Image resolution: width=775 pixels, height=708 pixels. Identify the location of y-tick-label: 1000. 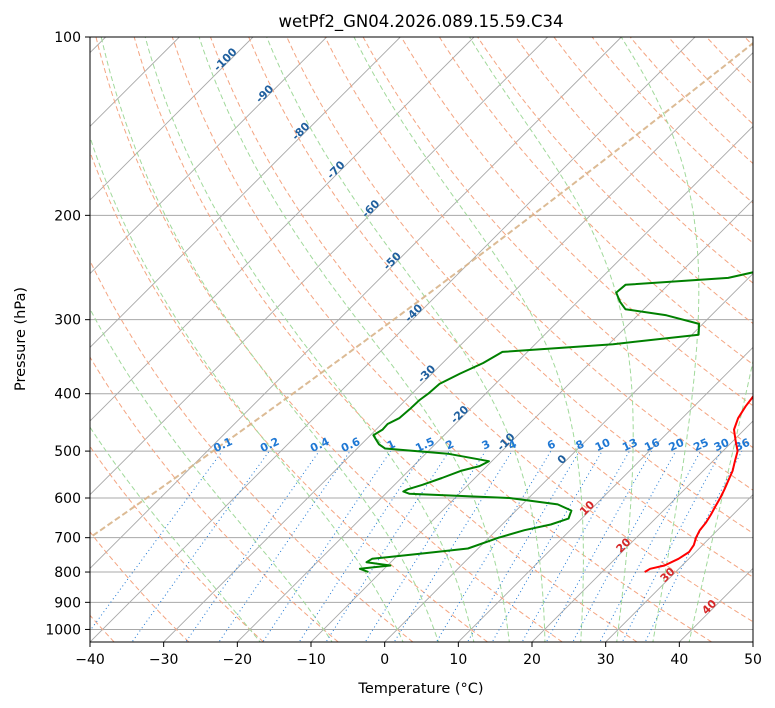
(63, 630).